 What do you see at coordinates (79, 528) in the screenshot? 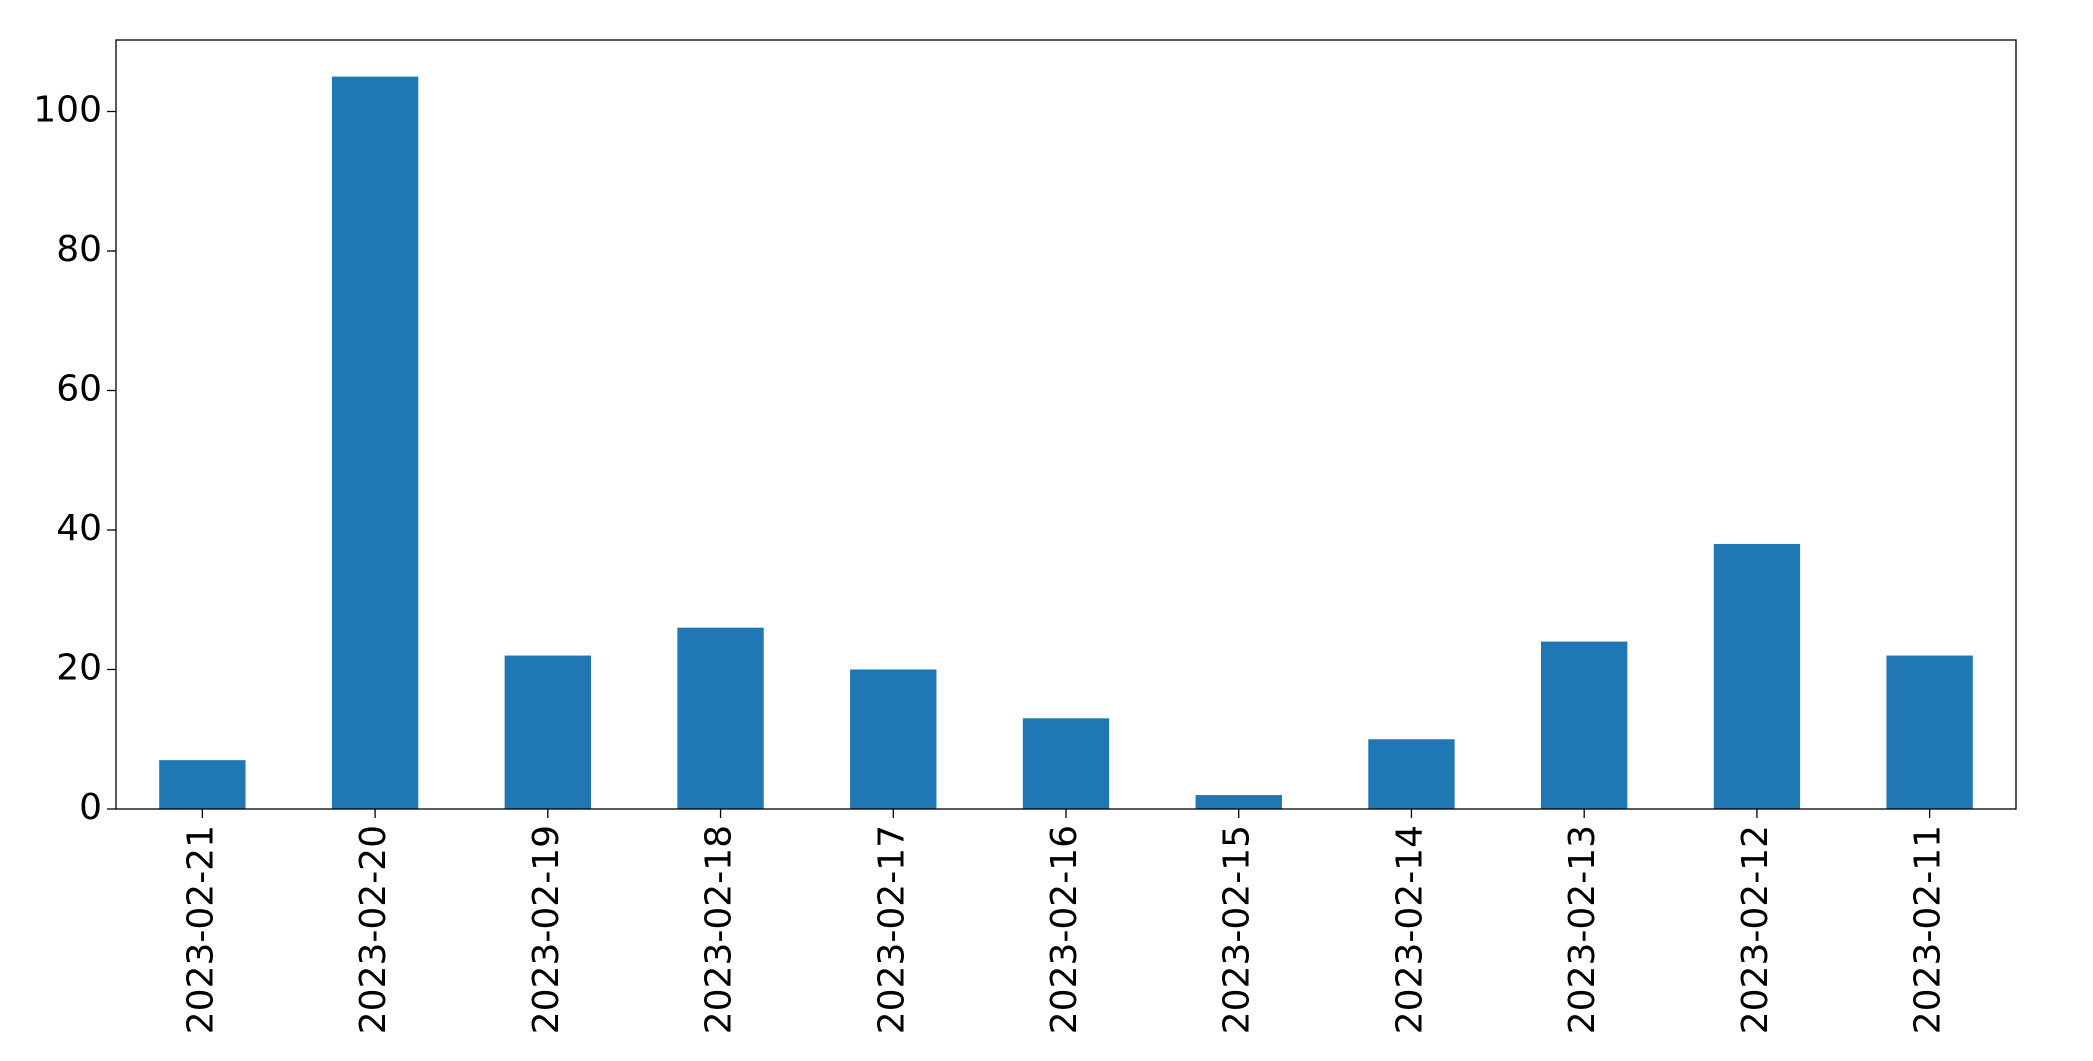
I see `y-tick-label: 40` at bounding box center [79, 528].